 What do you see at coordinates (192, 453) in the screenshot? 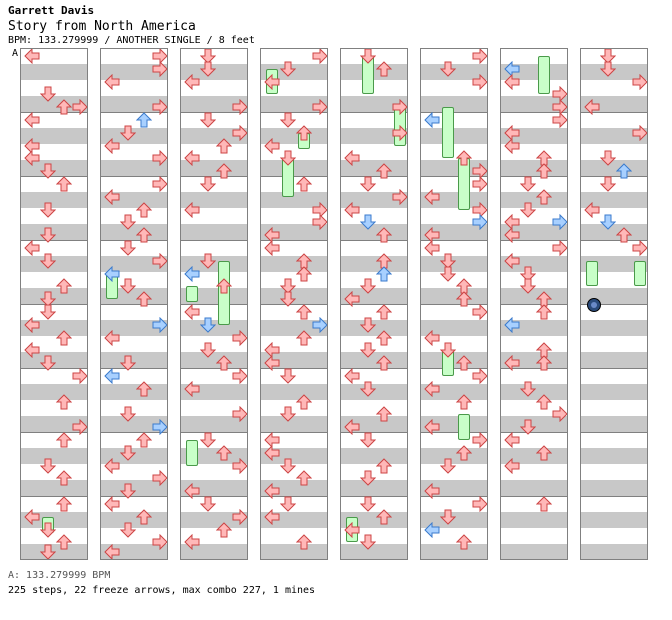
I see `freeze-arrow-left` at bounding box center [192, 453].